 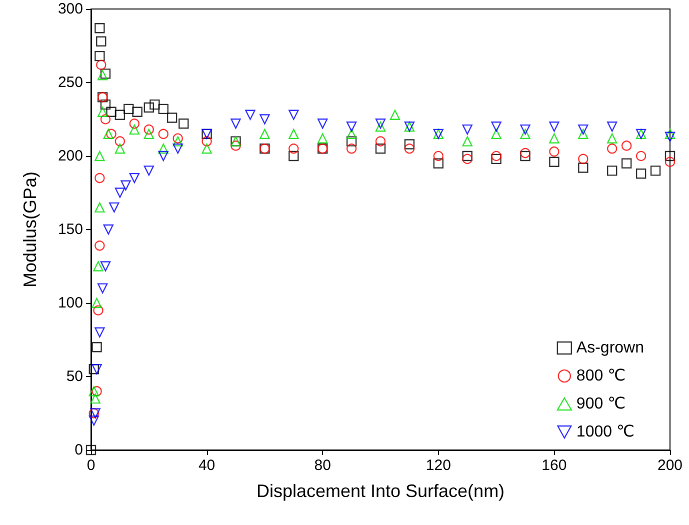 What do you see at coordinates (601, 376) in the screenshot?
I see `legend-label: 800 ℃` at bounding box center [601, 376].